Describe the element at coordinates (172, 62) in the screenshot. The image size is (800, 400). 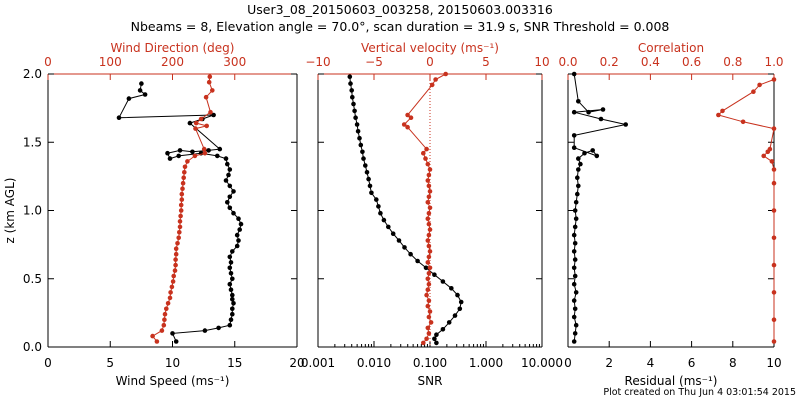
I see `top-tick-label: 200` at that location.